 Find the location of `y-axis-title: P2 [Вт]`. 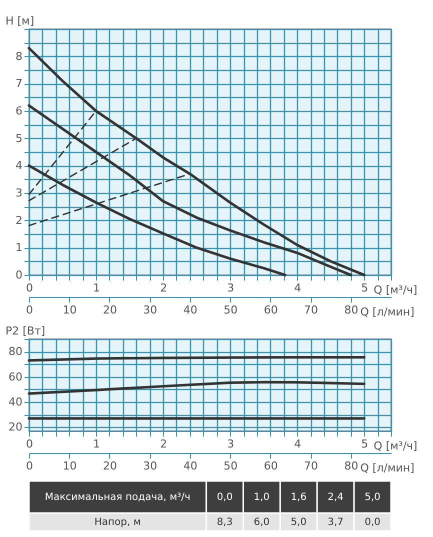

y-axis-title: P2 [Вт] is located at coordinates (26, 331).